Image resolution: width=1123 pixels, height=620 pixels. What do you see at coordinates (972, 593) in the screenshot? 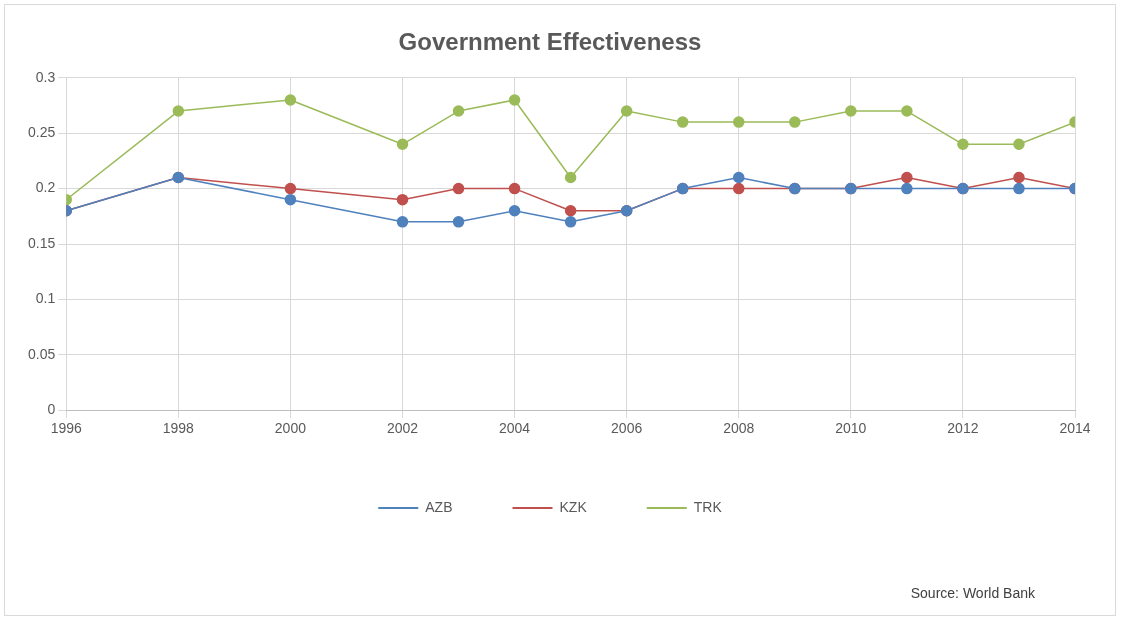
I see `source-note: Source: World Bank` at bounding box center [972, 593].